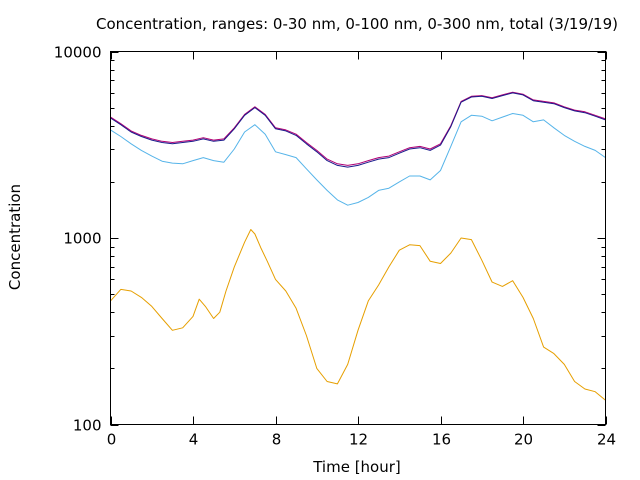 Image resolution: width=640 pixels, height=480 pixels. I want to click on y-axis-label: Concentration, so click(15, 237).